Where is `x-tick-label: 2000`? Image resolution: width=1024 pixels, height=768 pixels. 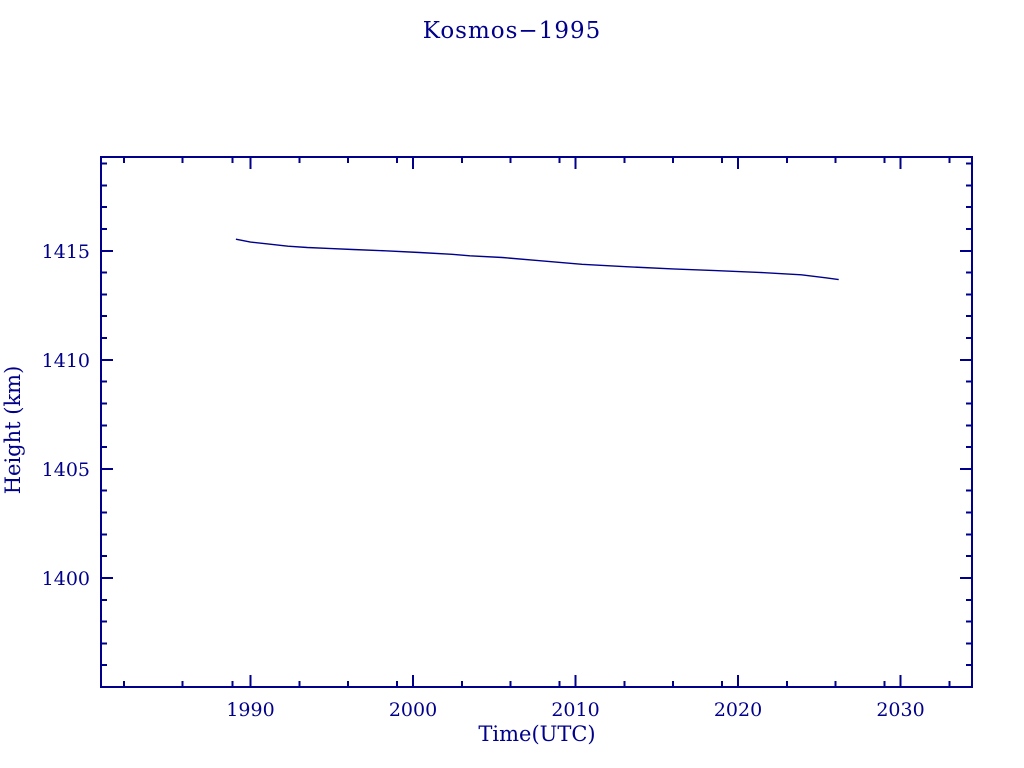
x-tick-label: 2000 is located at coordinates (413, 710).